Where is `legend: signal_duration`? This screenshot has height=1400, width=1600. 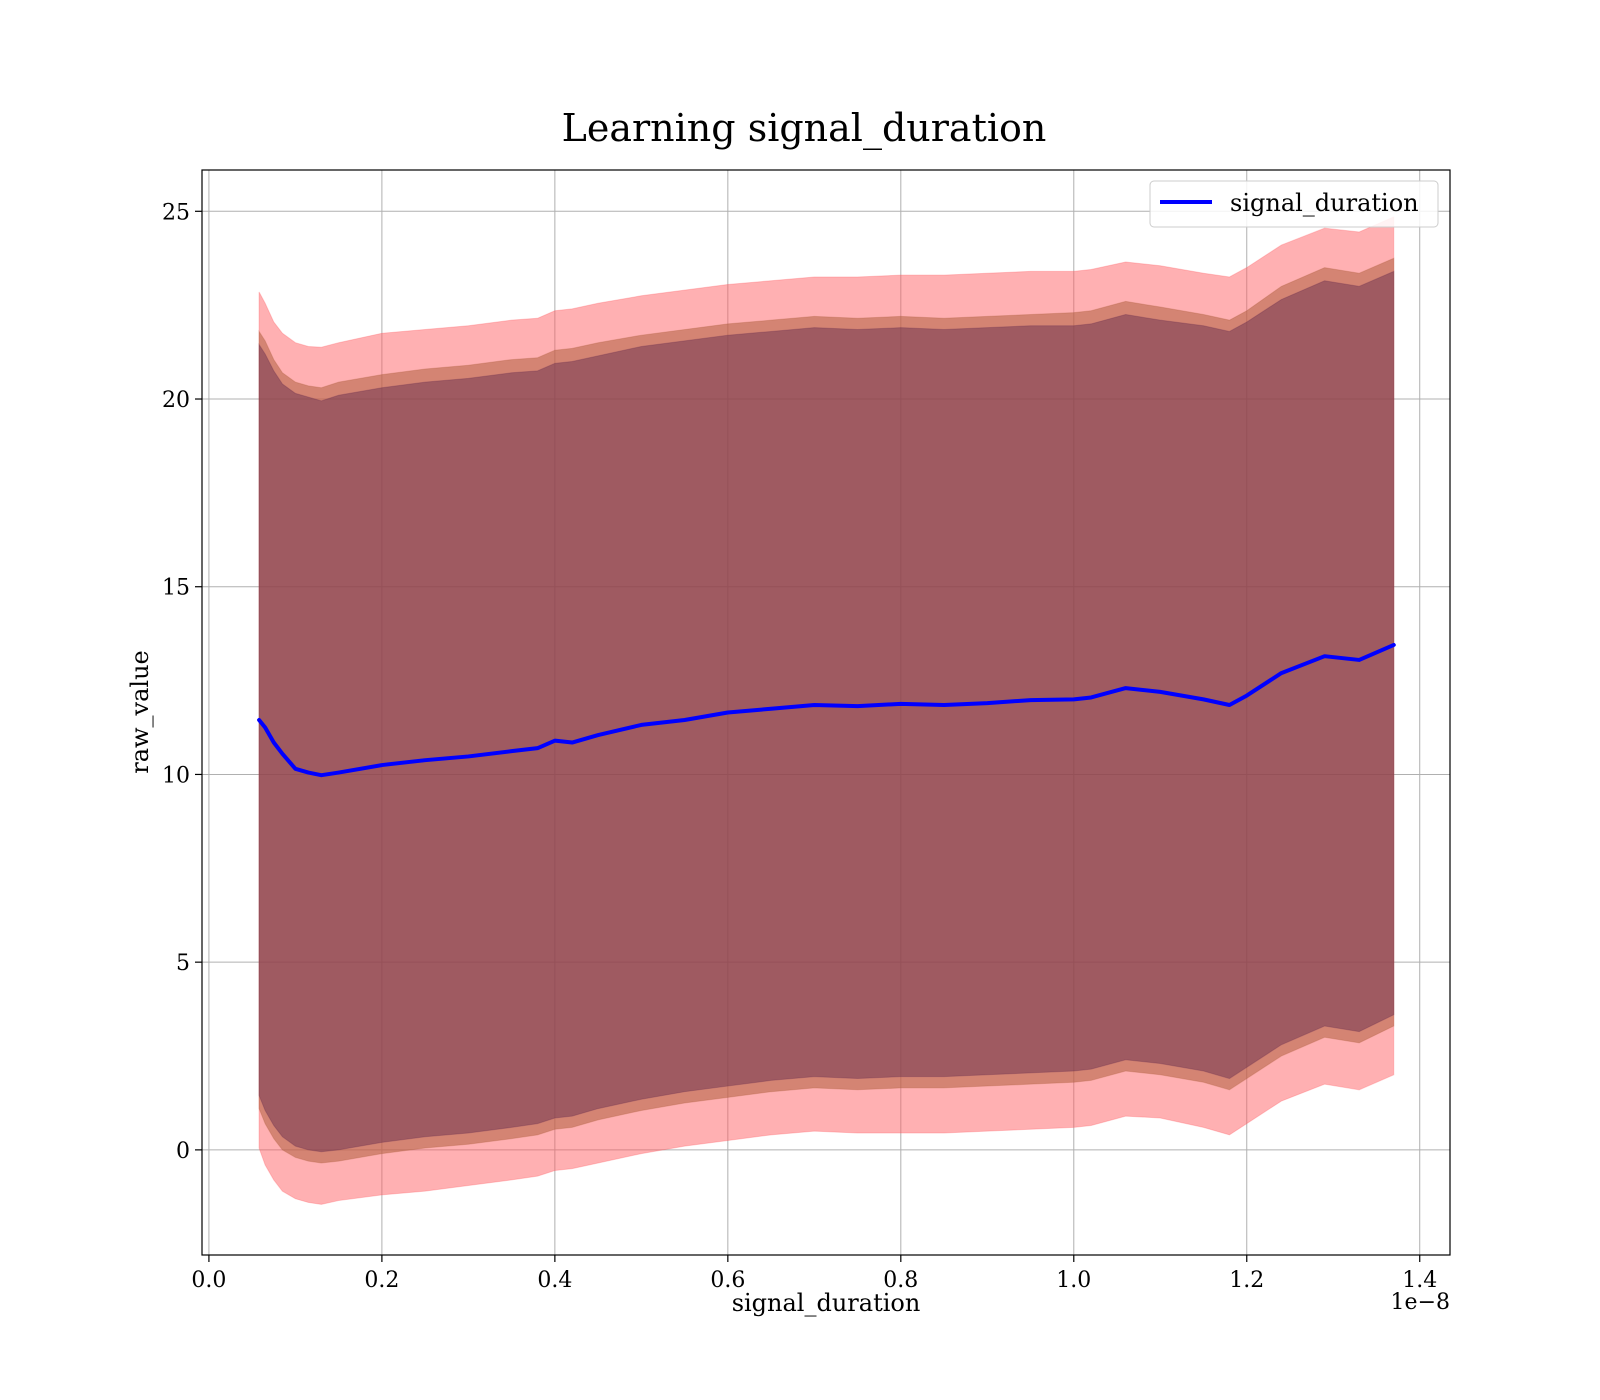
legend: signal_duration is located at coordinates (1294, 204).